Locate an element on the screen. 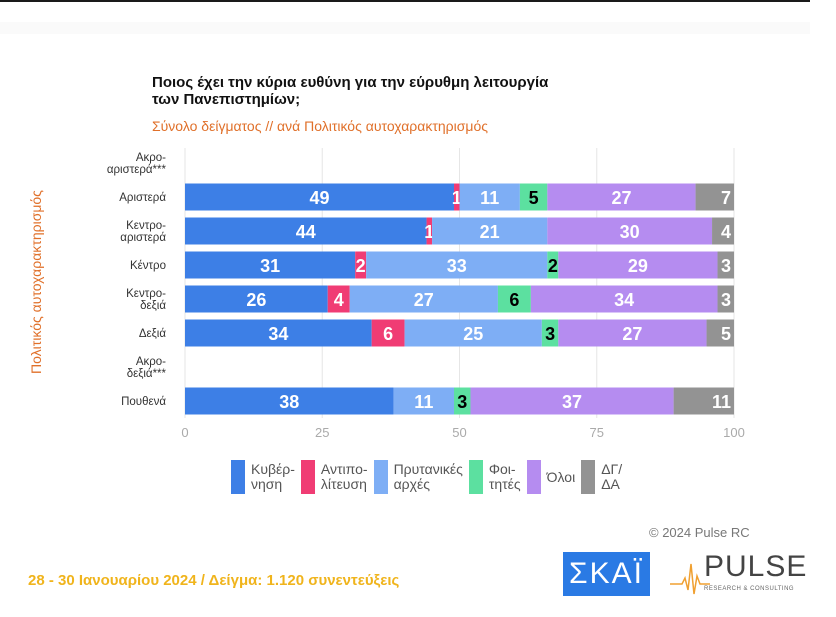 This screenshot has width=836, height=617. legend-item: Πρυτανικές αρχές is located at coordinates (418, 477).